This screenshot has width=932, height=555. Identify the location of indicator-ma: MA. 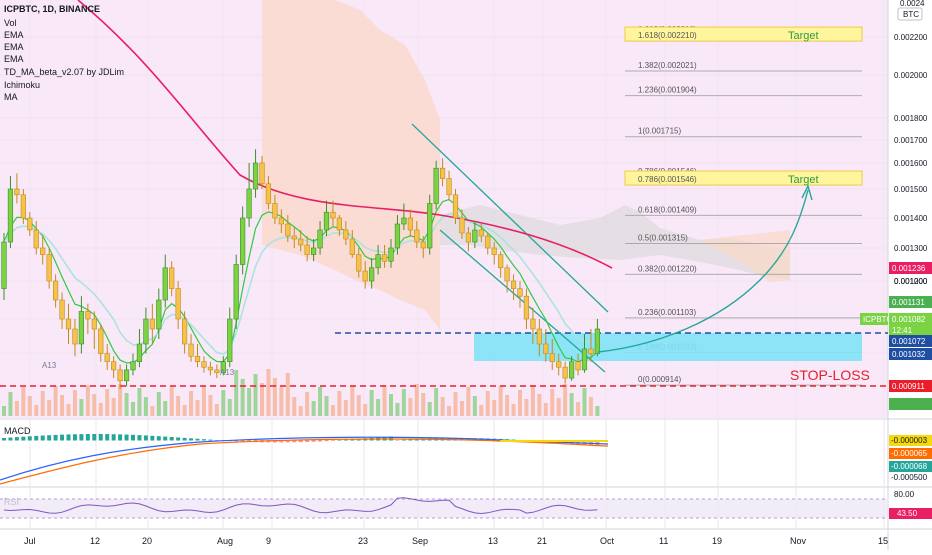
(11, 97).